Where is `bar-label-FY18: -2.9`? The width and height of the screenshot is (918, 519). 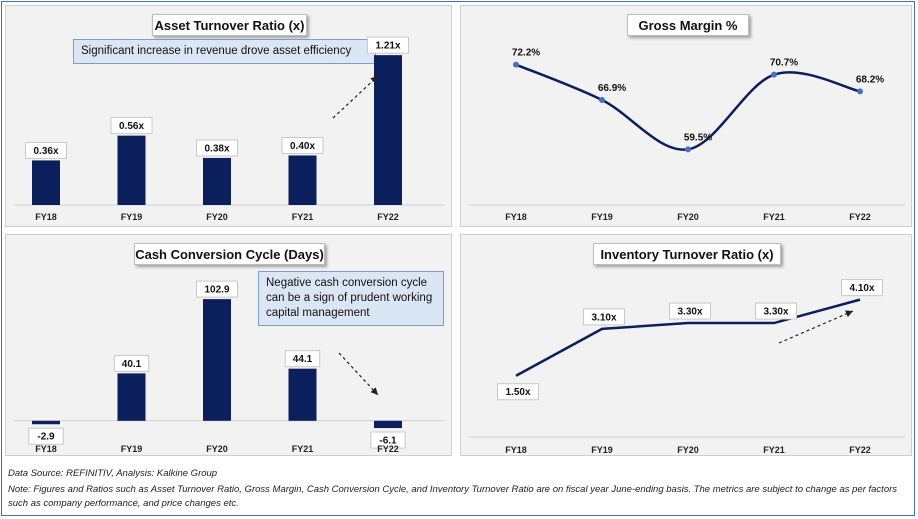 bar-label-FY18: -2.9 is located at coordinates (46, 436).